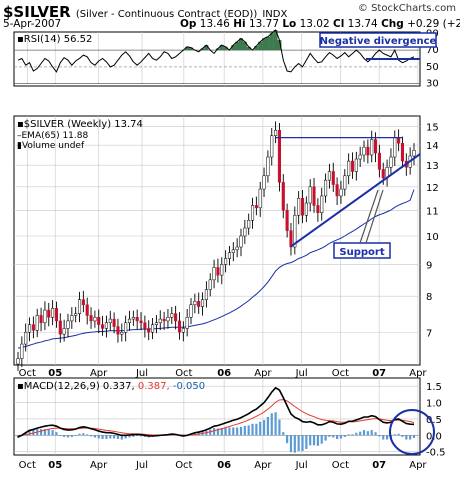 The width and height of the screenshot is (460, 482). I want to click on symbol: $SILVER, so click(37, 12).